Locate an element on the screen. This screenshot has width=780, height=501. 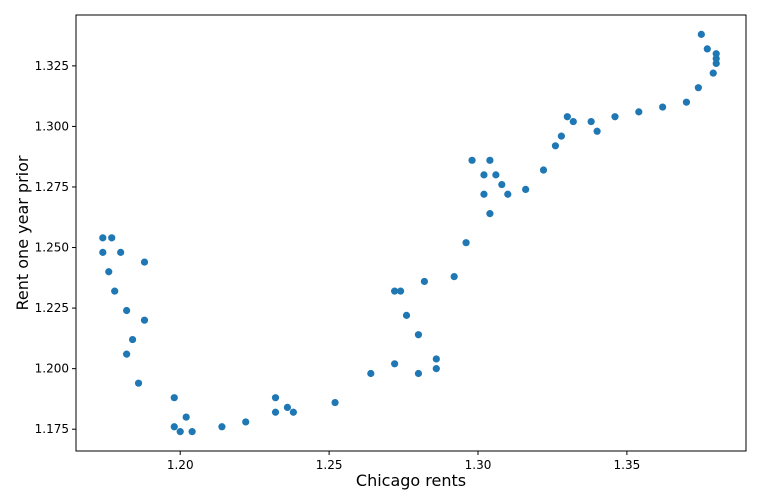
y-tick-label: 1.200 is located at coordinates (52, 369).